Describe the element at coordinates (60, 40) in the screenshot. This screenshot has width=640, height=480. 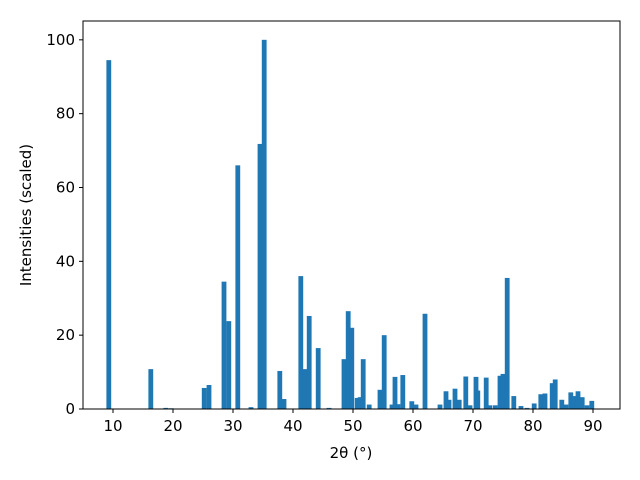
I see `y-tick-label: 100` at that location.